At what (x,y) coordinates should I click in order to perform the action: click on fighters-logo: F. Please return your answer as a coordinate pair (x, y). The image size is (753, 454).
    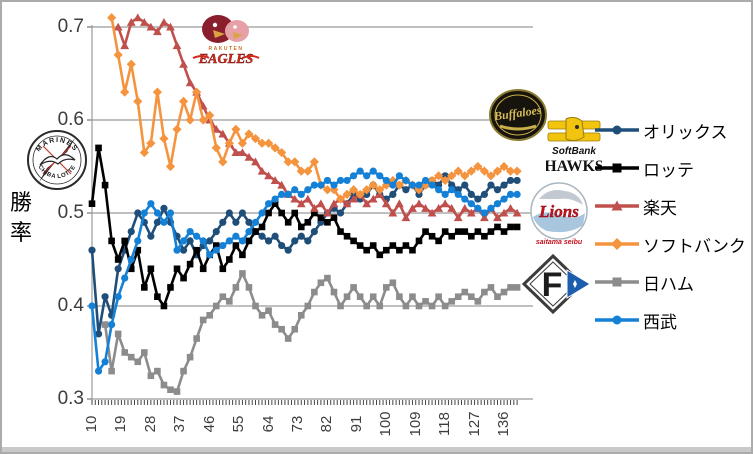
    Looking at the image, I should click on (556, 286).